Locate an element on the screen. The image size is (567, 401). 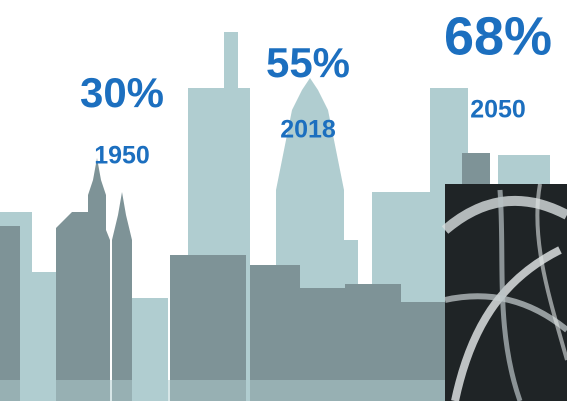
year: 1950 is located at coordinates (122, 156).